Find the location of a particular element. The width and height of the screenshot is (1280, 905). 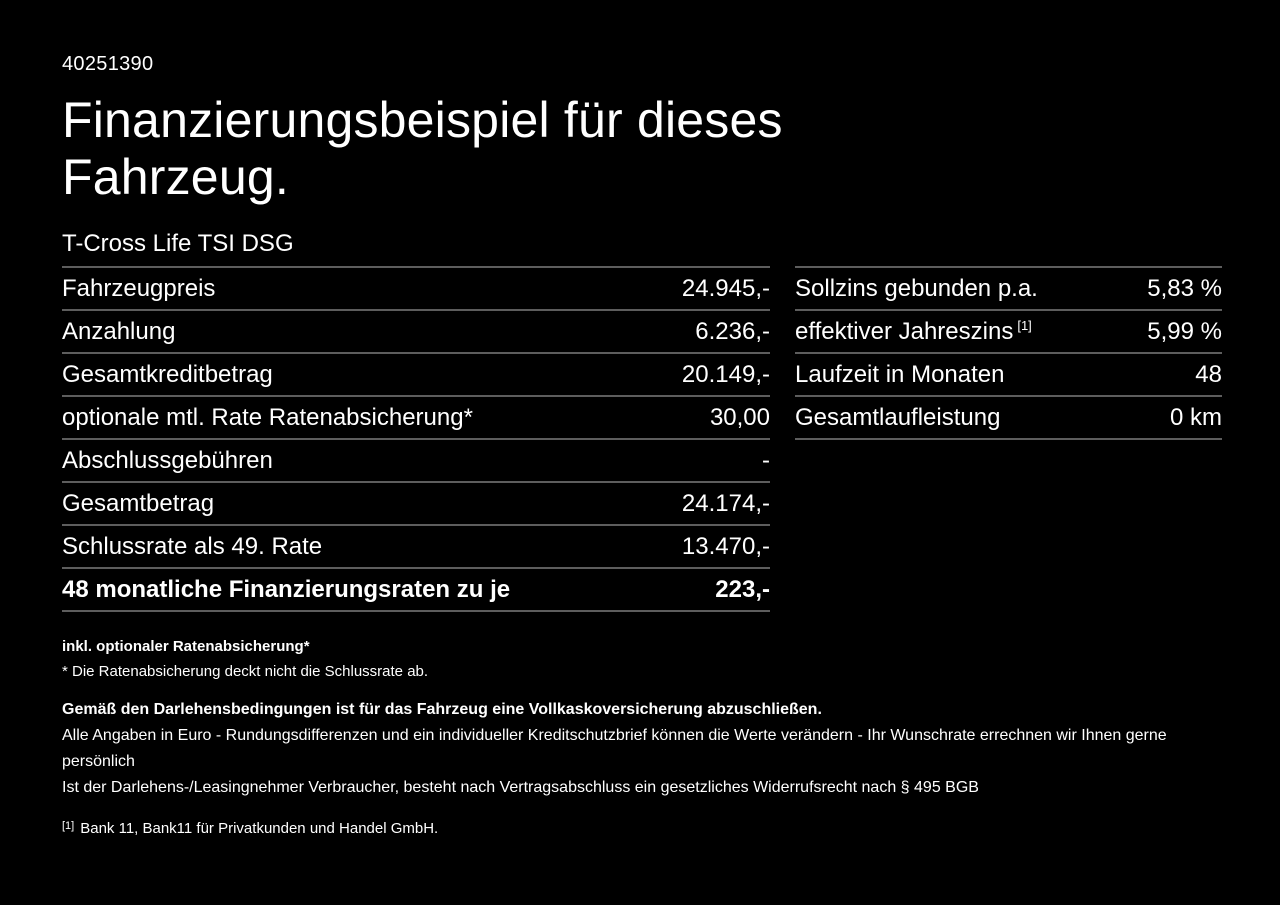

row-label: Schlussrate als 49. Rate is located at coordinates (192, 546).